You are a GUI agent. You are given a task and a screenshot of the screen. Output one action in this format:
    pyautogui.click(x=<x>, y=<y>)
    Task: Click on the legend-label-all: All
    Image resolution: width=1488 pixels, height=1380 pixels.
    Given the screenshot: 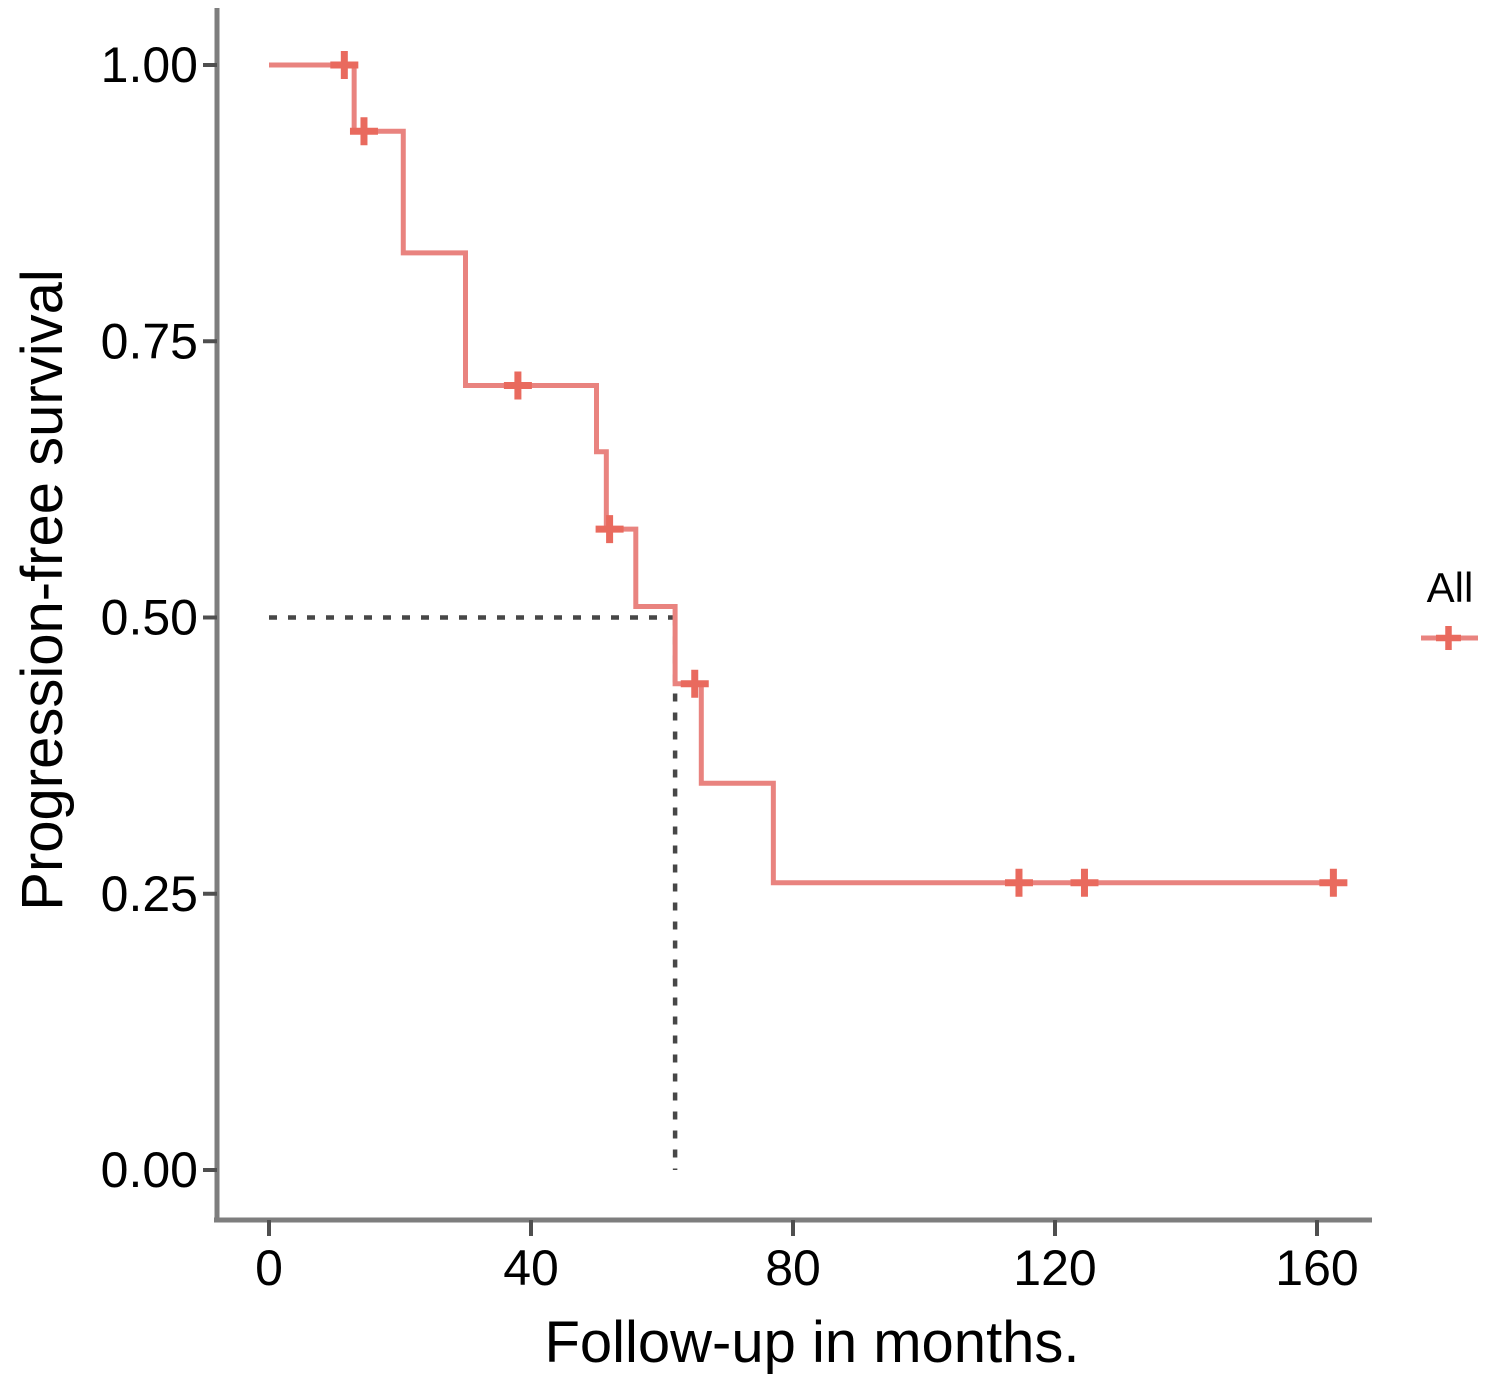 What is the action you would take?
    pyautogui.click(x=1450, y=587)
    